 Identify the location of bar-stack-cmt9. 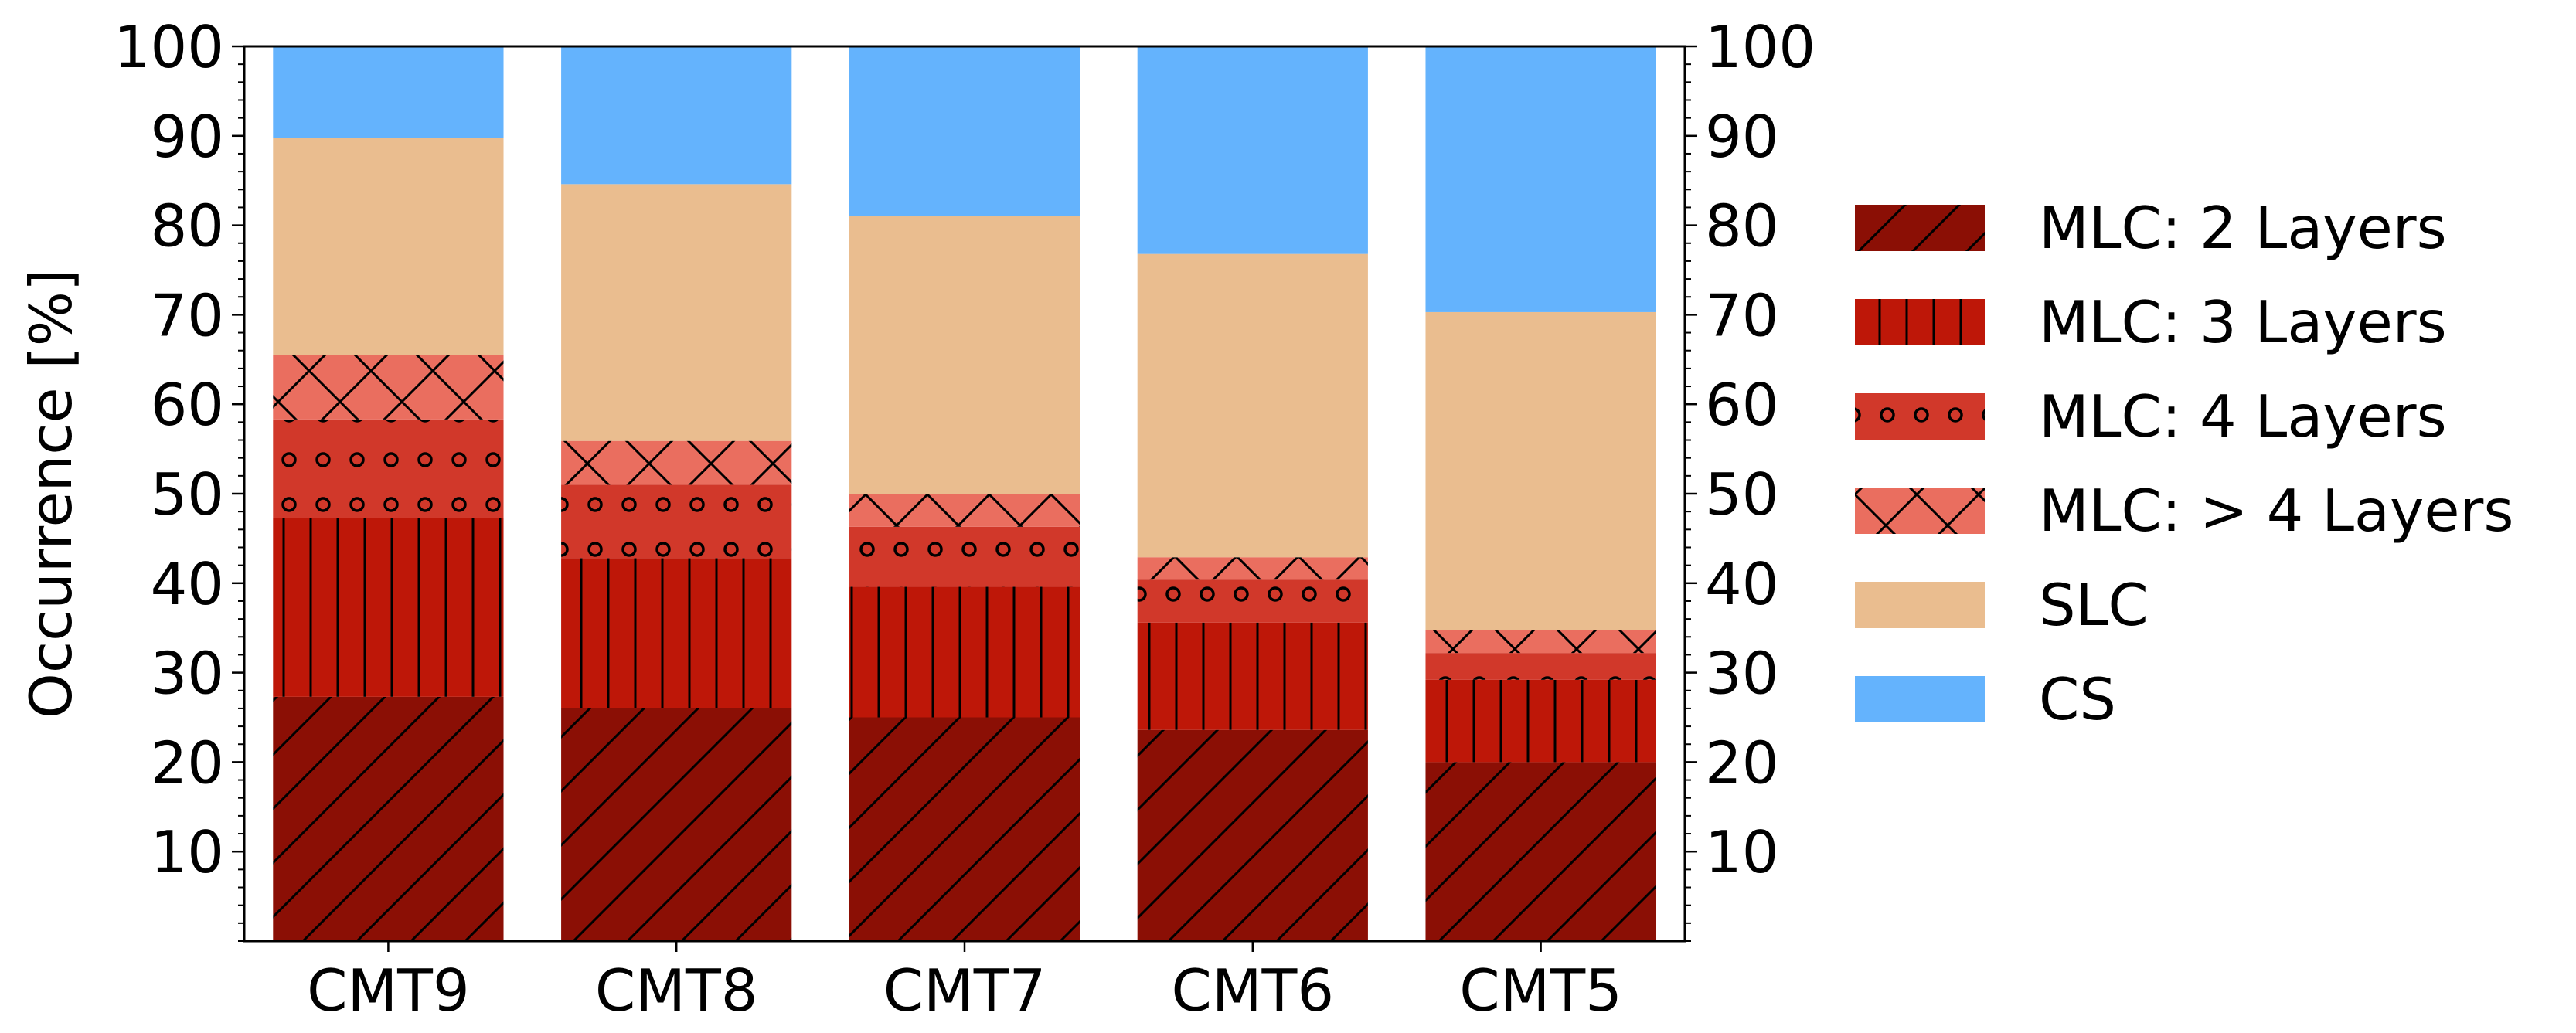
(388, 493).